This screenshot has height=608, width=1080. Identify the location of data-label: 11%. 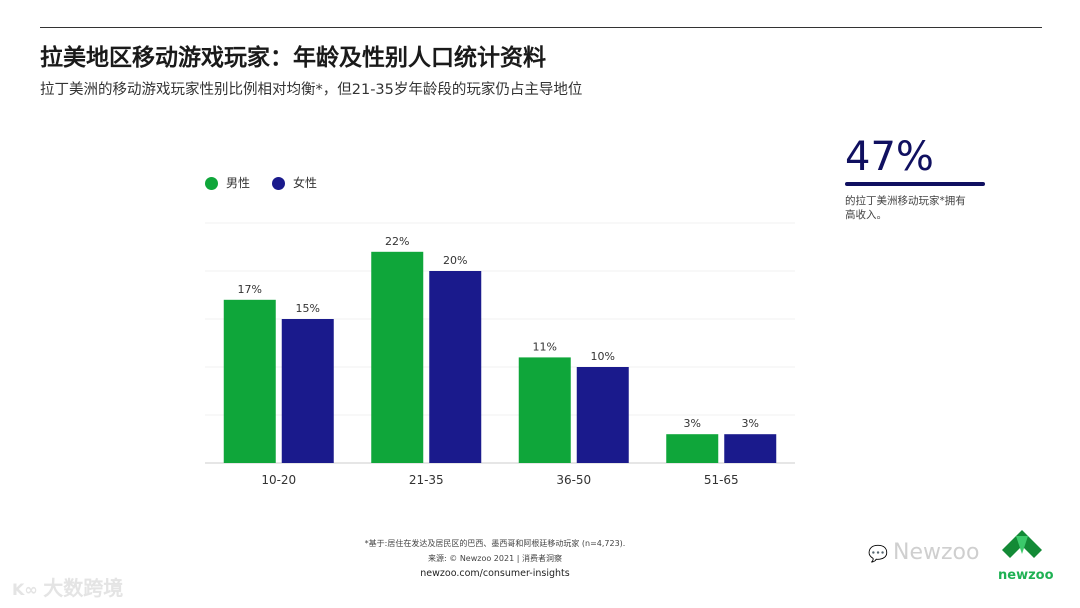
(545, 346).